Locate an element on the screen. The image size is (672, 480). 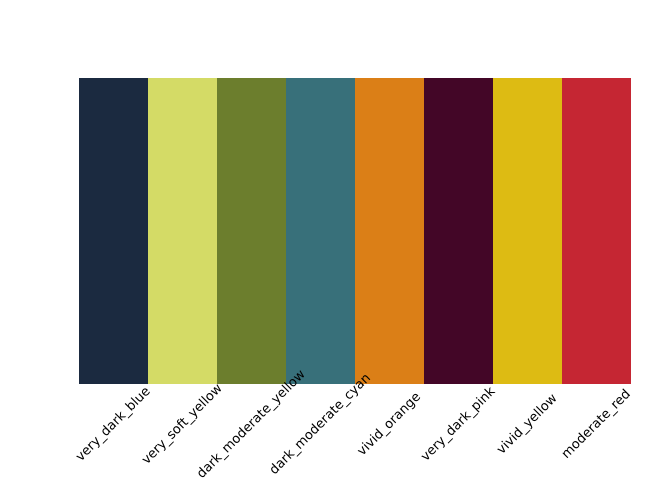
x-tick-label-very_soft_yellow: very_soft_yellow is located at coordinates (182, 424).